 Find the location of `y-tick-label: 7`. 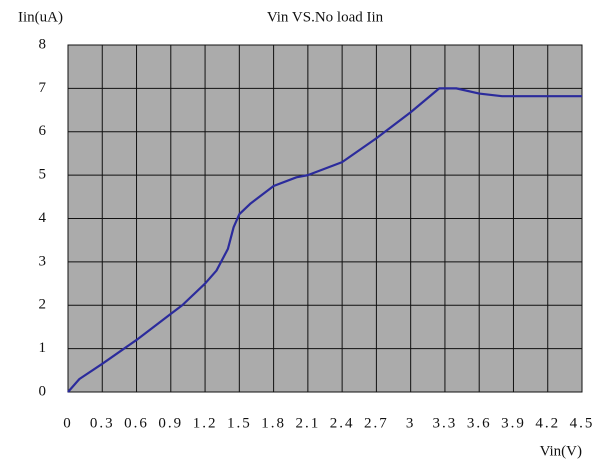

y-tick-label: 7 is located at coordinates (43, 88).